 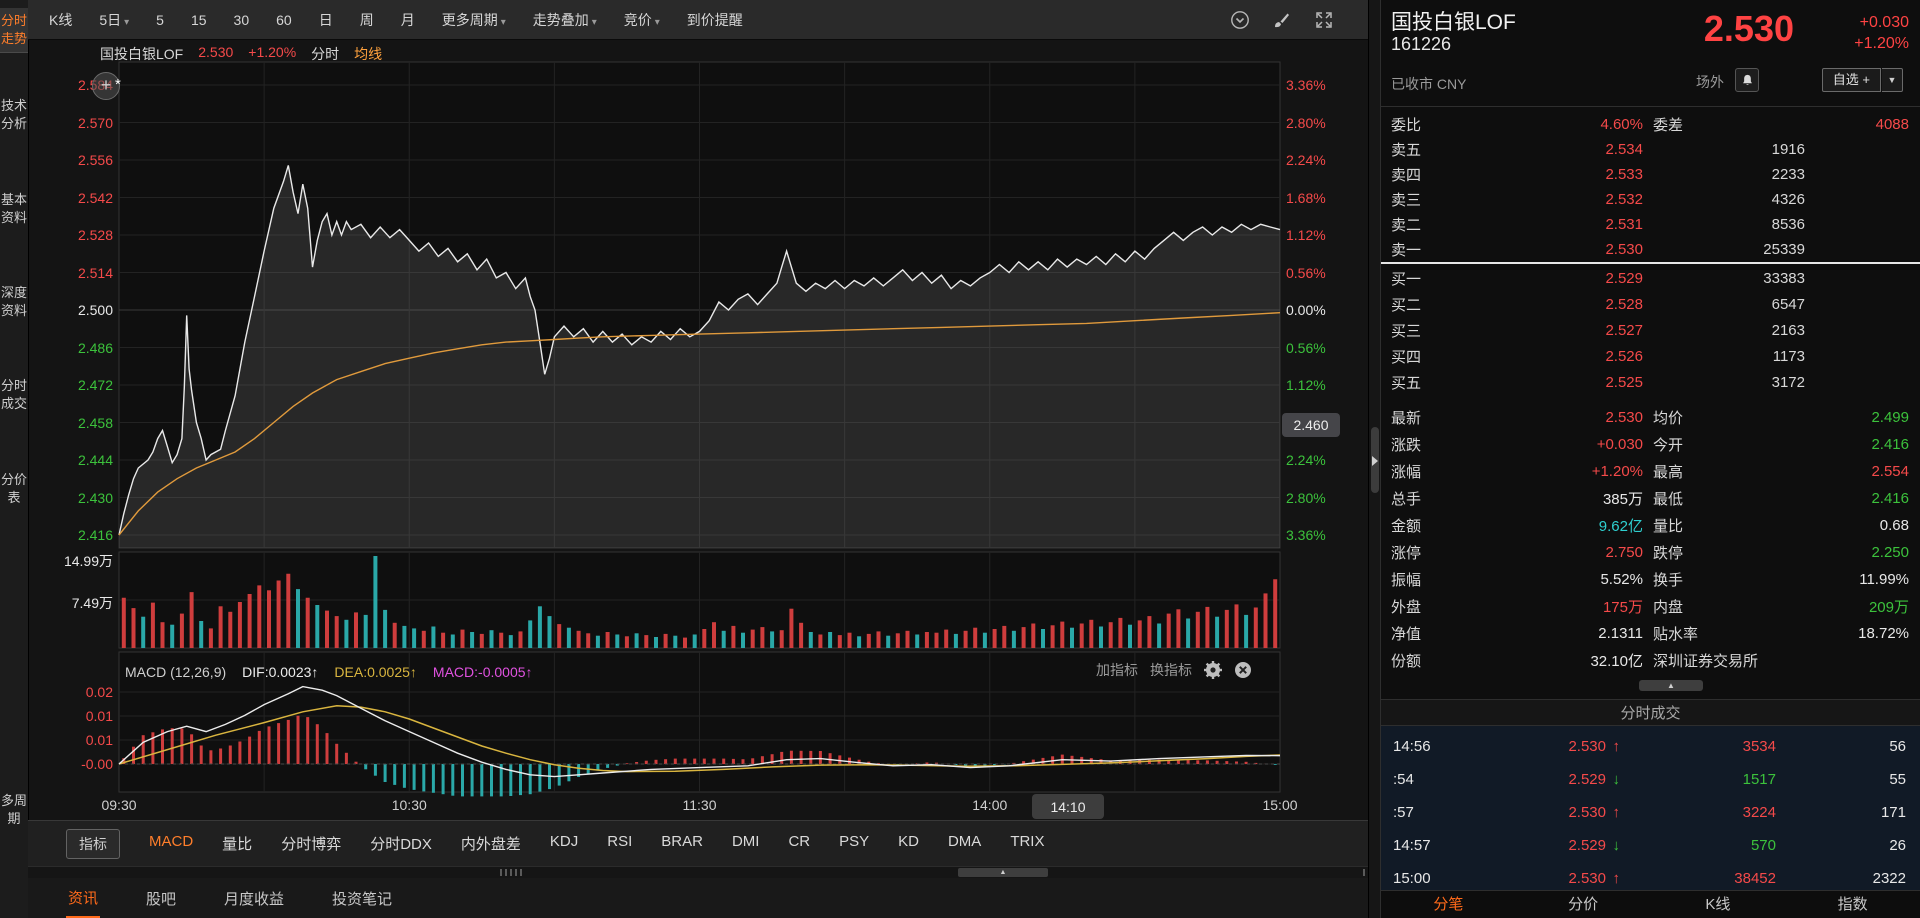 I want to click on gear-icon, so click(x=1213, y=670).